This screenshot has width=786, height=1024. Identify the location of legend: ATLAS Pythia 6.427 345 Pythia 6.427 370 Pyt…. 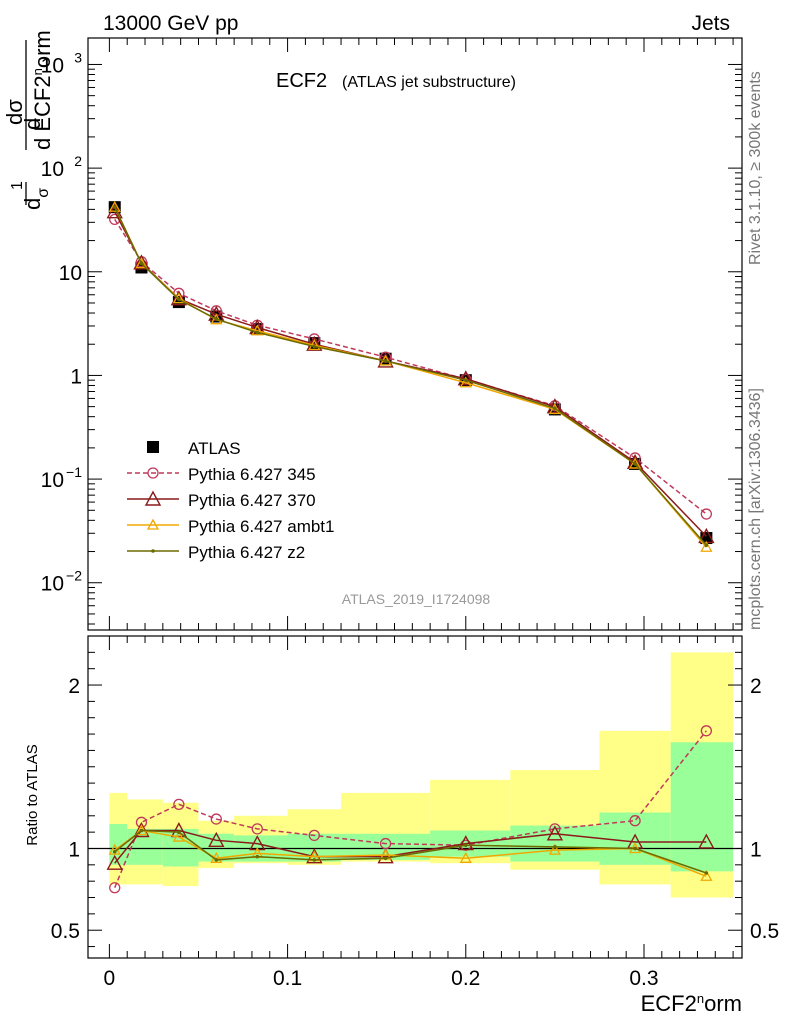
(230, 500).